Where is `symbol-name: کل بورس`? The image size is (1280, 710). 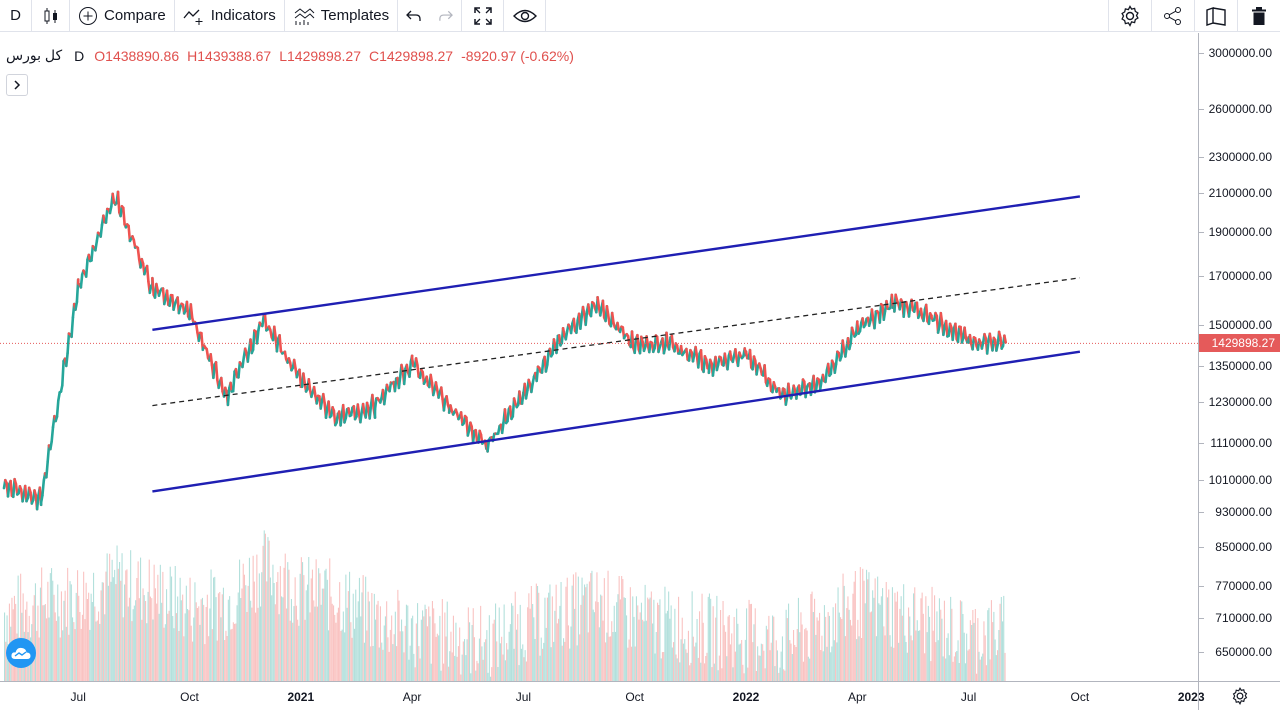 symbol-name: کل بورس is located at coordinates (34, 55).